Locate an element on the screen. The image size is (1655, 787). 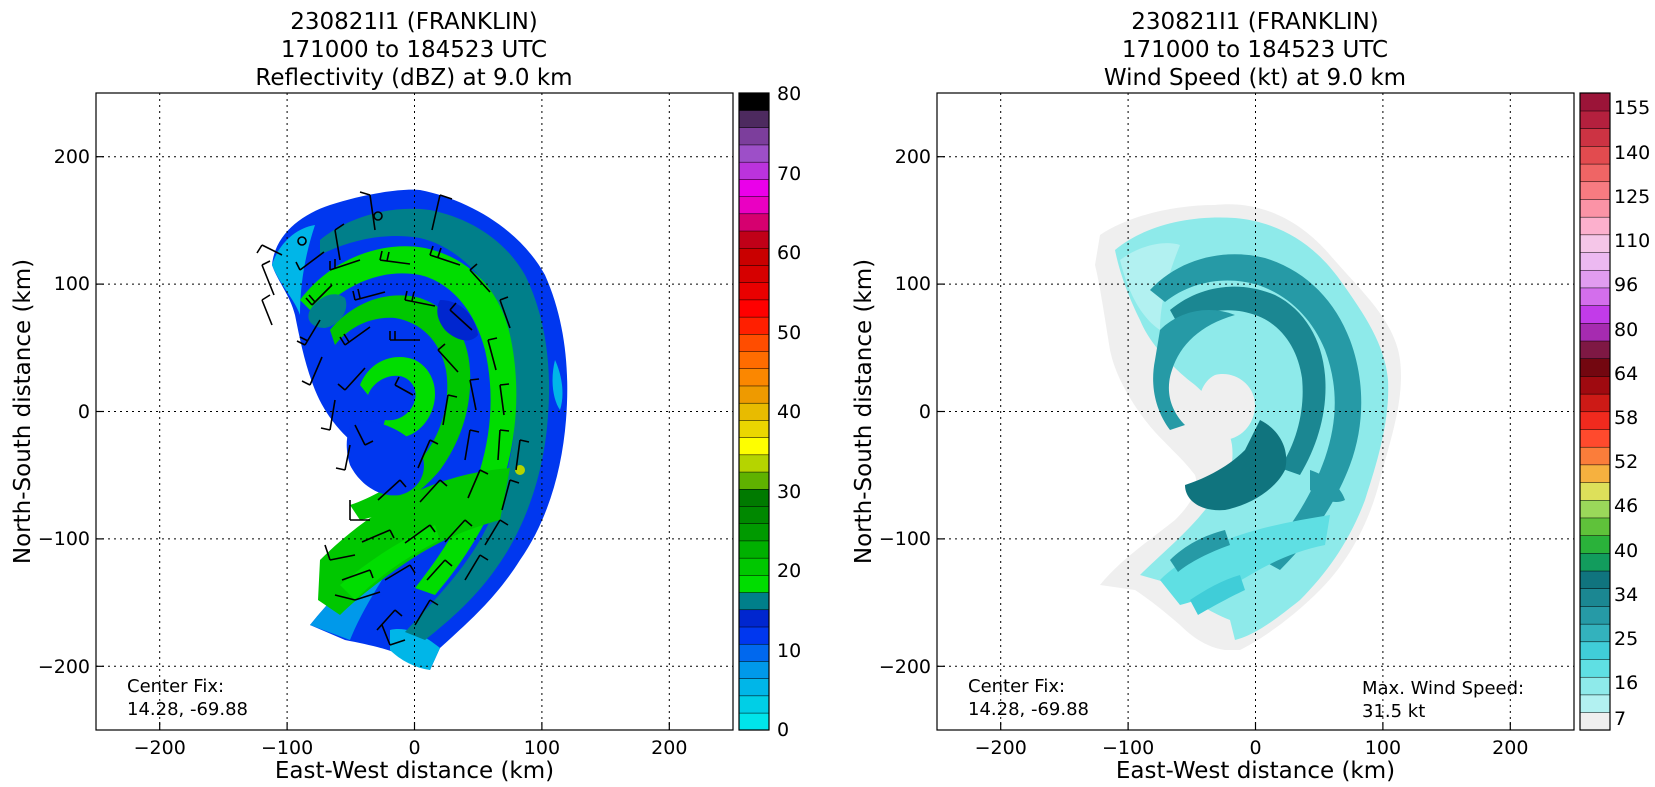
colorbar-label: 40 is located at coordinates (789, 412).